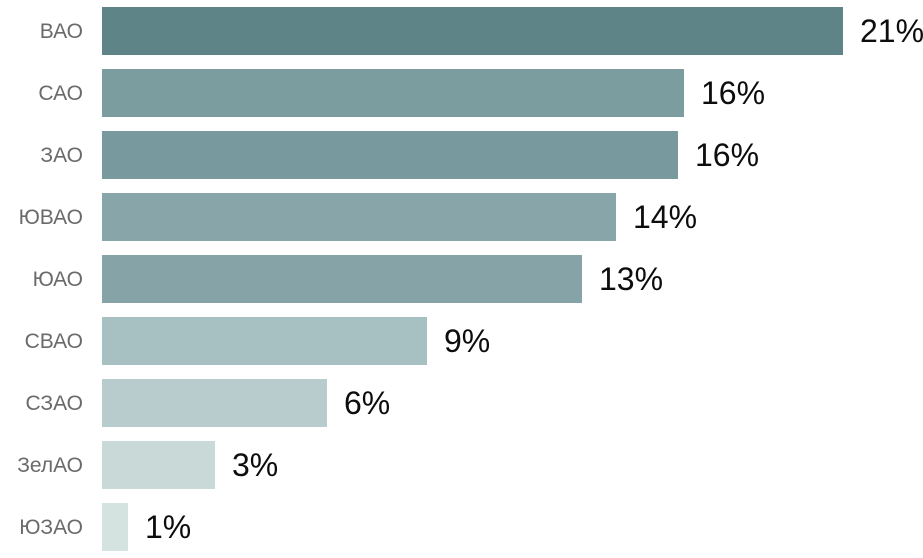 The image size is (923, 558). I want to click on bar-track: 21%, so click(512, 31).